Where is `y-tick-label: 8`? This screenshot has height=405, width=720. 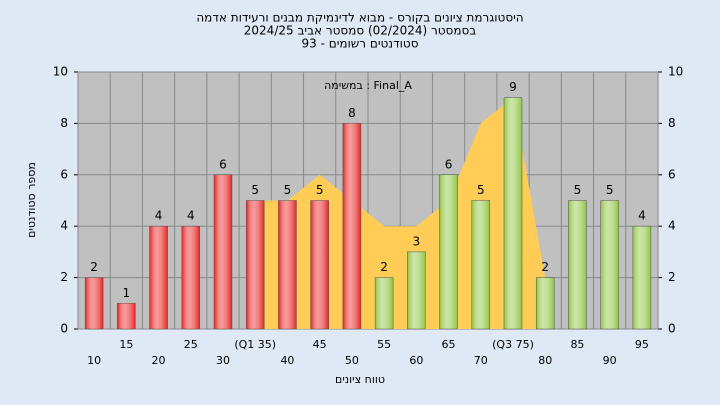
y-tick-label: 8 is located at coordinates (64, 123).